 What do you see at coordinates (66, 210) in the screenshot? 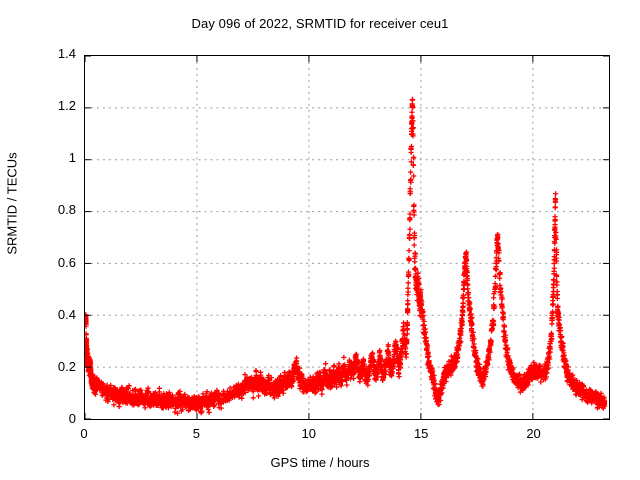
I see `y-tick-label: 0.8` at bounding box center [66, 210].